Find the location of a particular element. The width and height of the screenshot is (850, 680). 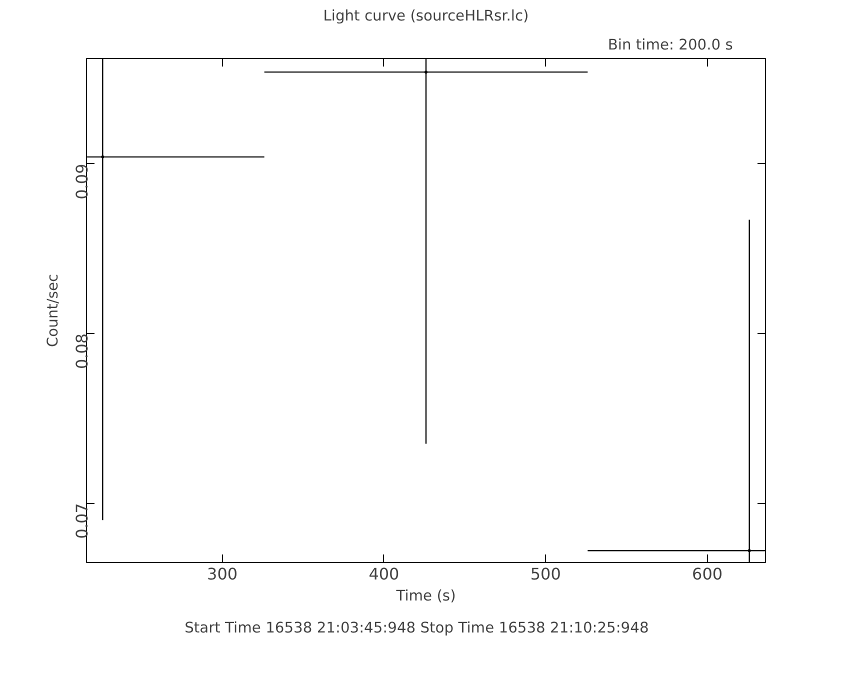

y-tick-label: 0.07 is located at coordinates (82, 521).